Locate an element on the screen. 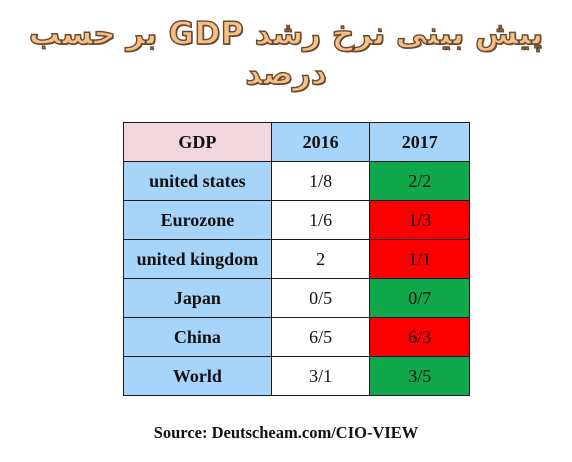  row-label: World is located at coordinates (197, 376).